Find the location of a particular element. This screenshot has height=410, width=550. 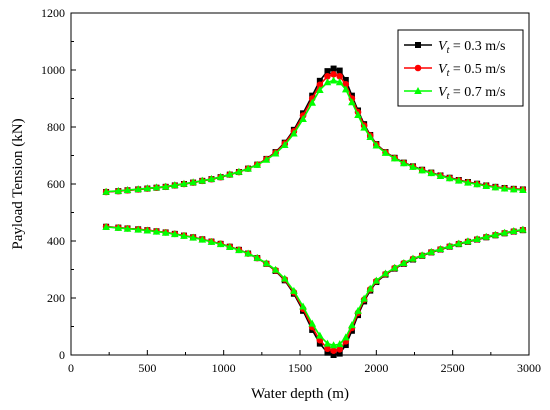

legend-swatch-marker is located at coordinates (418, 68).